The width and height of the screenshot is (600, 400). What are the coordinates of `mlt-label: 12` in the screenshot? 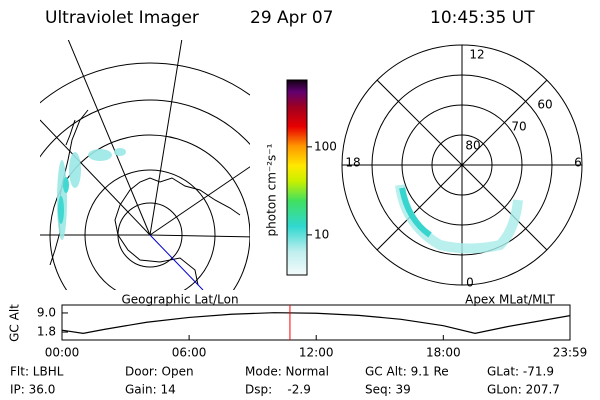 It's located at (476, 55).